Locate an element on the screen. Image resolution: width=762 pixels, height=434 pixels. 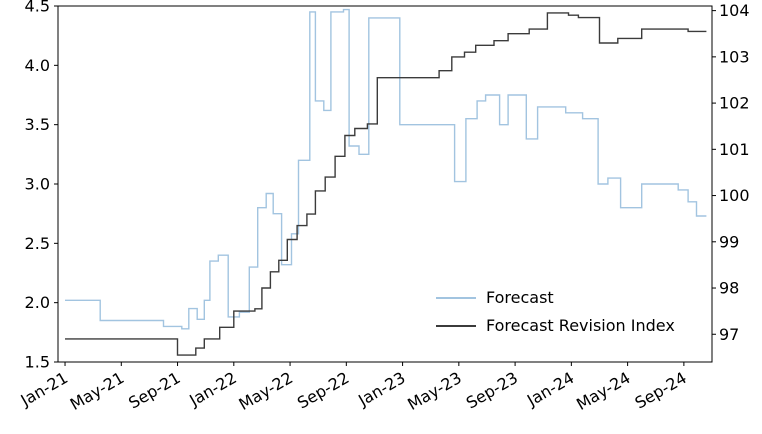
legend-entry-forecast: Forecast is located at coordinates (555, 297).